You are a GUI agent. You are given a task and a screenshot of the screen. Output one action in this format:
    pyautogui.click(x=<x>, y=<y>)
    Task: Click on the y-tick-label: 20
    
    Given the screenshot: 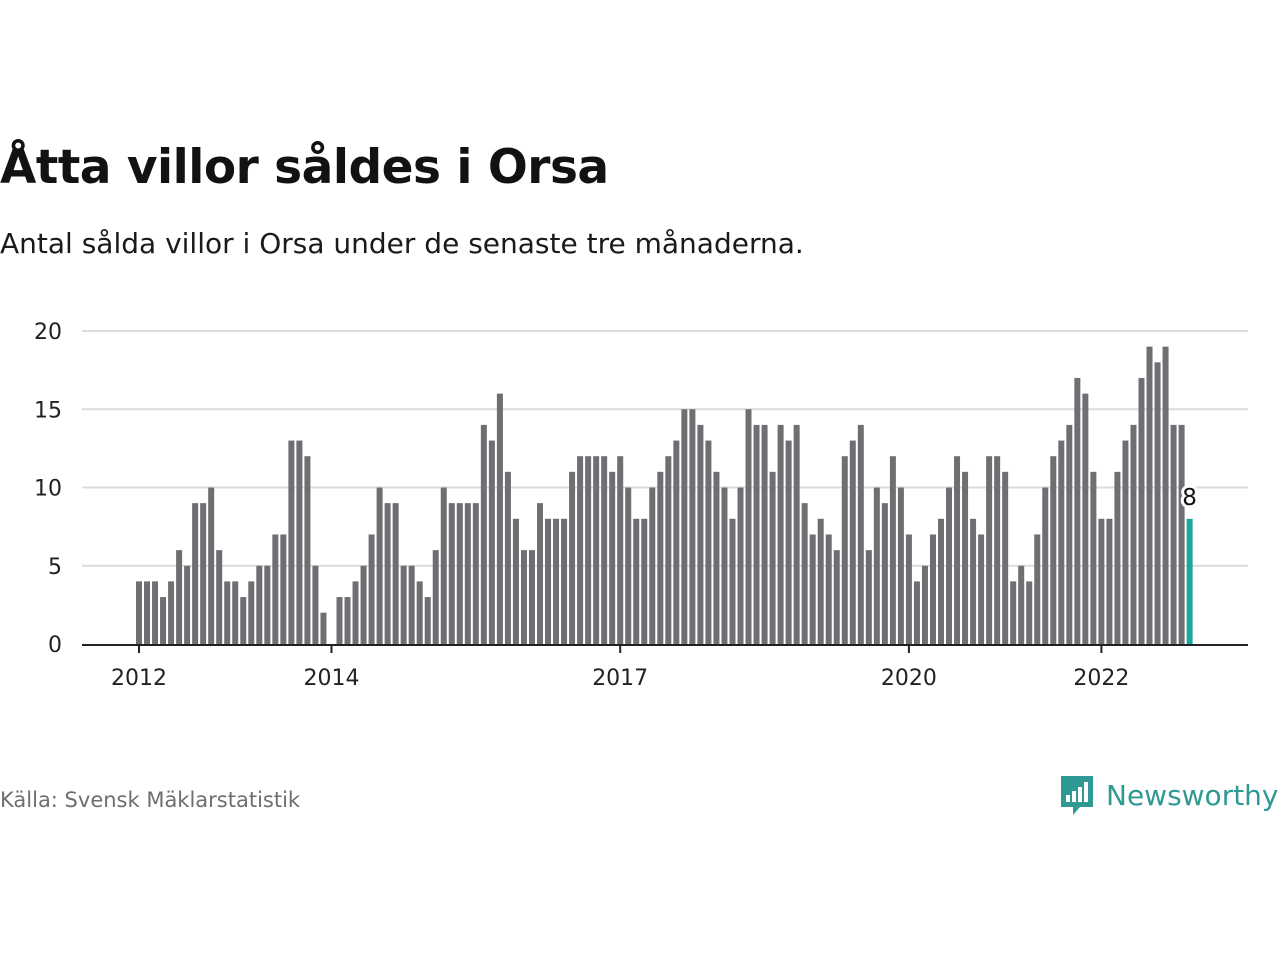 What is the action you would take?
    pyautogui.click(x=48, y=332)
    